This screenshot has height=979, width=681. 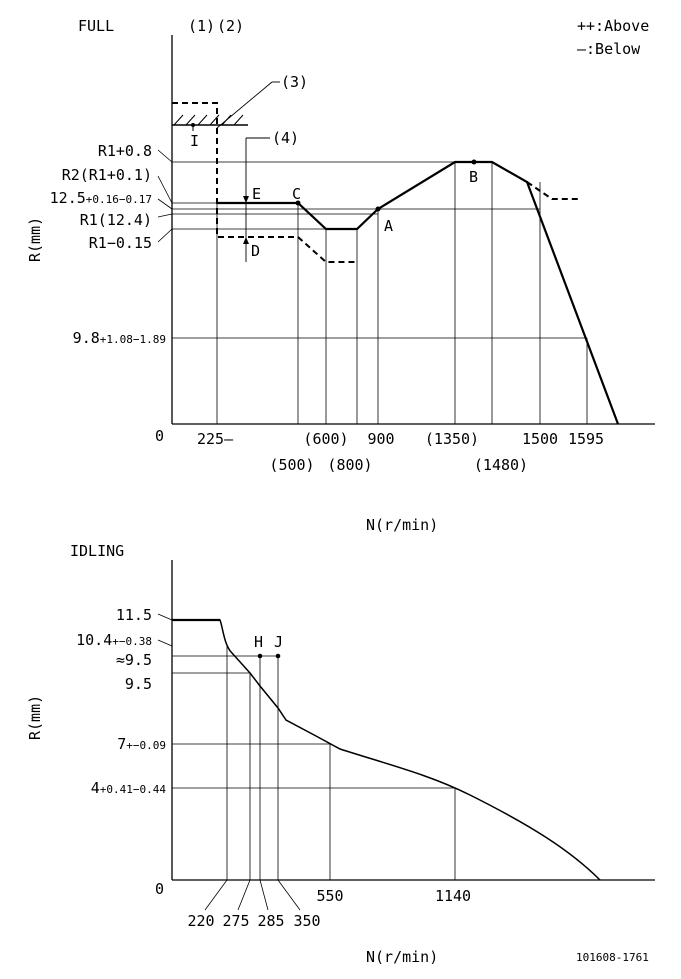 What do you see at coordinates (129, 788) in the screenshot?
I see `iylabel-4: 4+0.41−0.44` at bounding box center [129, 788].